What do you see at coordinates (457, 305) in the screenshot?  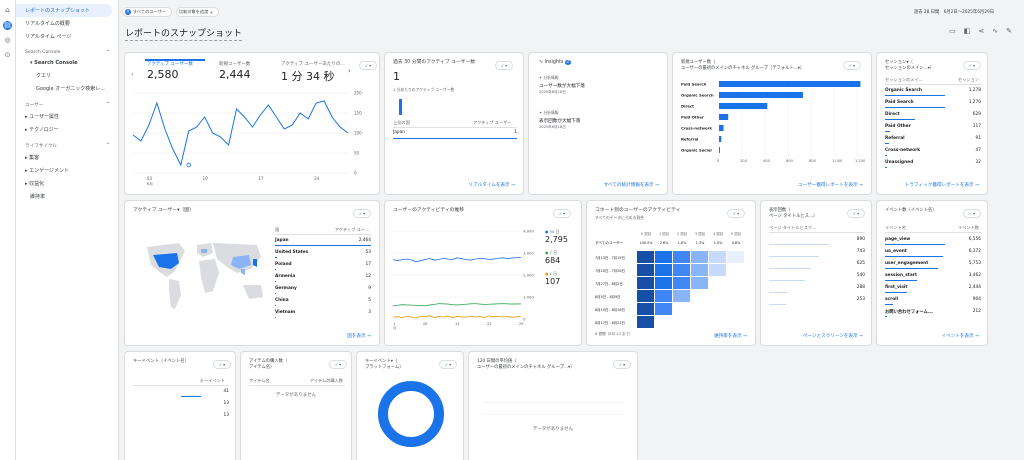 I see `series-line` at bounding box center [457, 305].